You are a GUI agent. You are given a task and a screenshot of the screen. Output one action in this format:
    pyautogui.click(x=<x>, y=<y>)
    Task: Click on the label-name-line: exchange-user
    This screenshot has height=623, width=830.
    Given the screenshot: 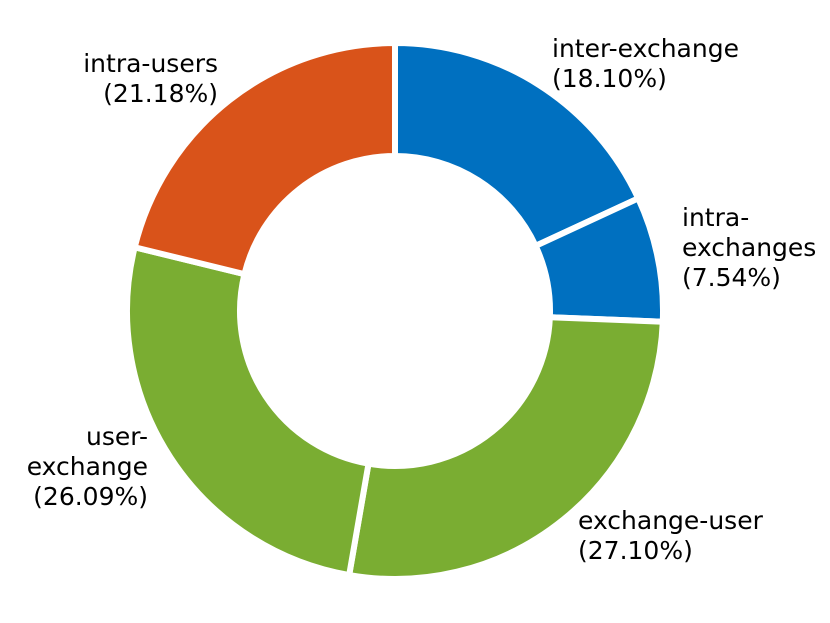 What is the action you would take?
    pyautogui.click(x=671, y=520)
    